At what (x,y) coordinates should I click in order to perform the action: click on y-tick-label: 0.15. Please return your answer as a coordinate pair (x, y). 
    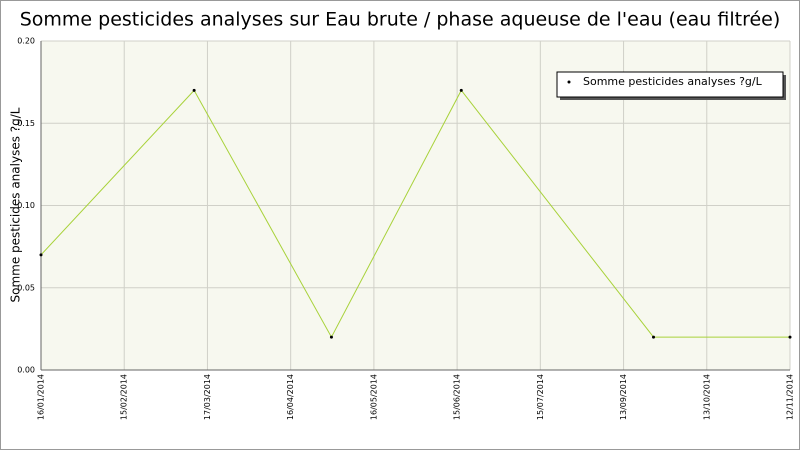
    Looking at the image, I should click on (26, 123).